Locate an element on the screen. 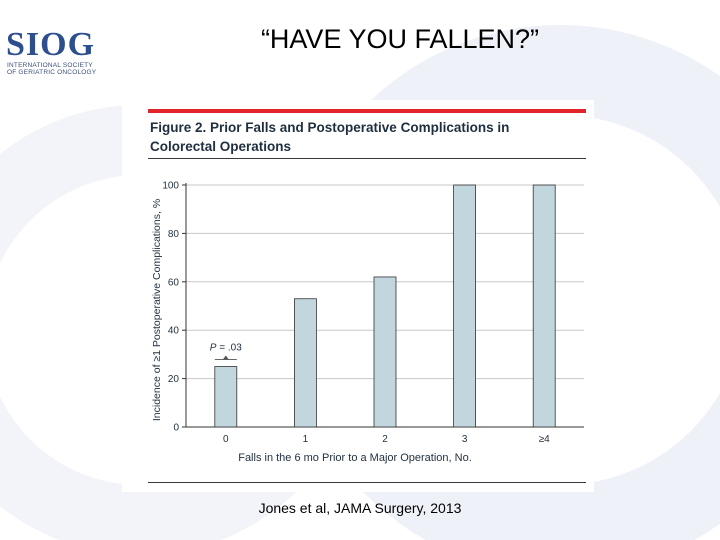  y-tick-label: 40 is located at coordinates (174, 331).